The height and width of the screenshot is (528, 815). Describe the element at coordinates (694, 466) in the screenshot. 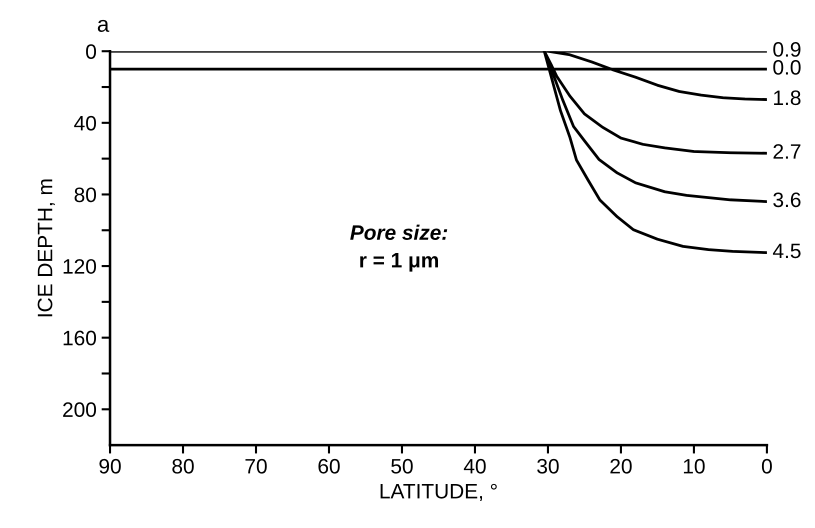

I see `x-tick-label: 10` at that location.